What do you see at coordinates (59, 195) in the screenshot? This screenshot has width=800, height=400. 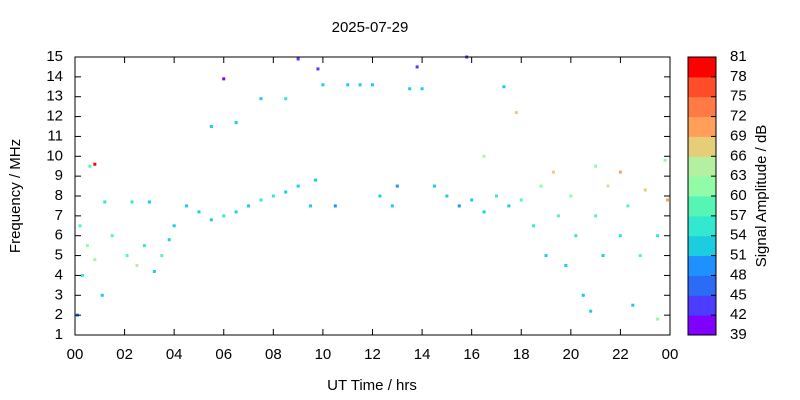 I see `y-tick-label: 8` at bounding box center [59, 195].